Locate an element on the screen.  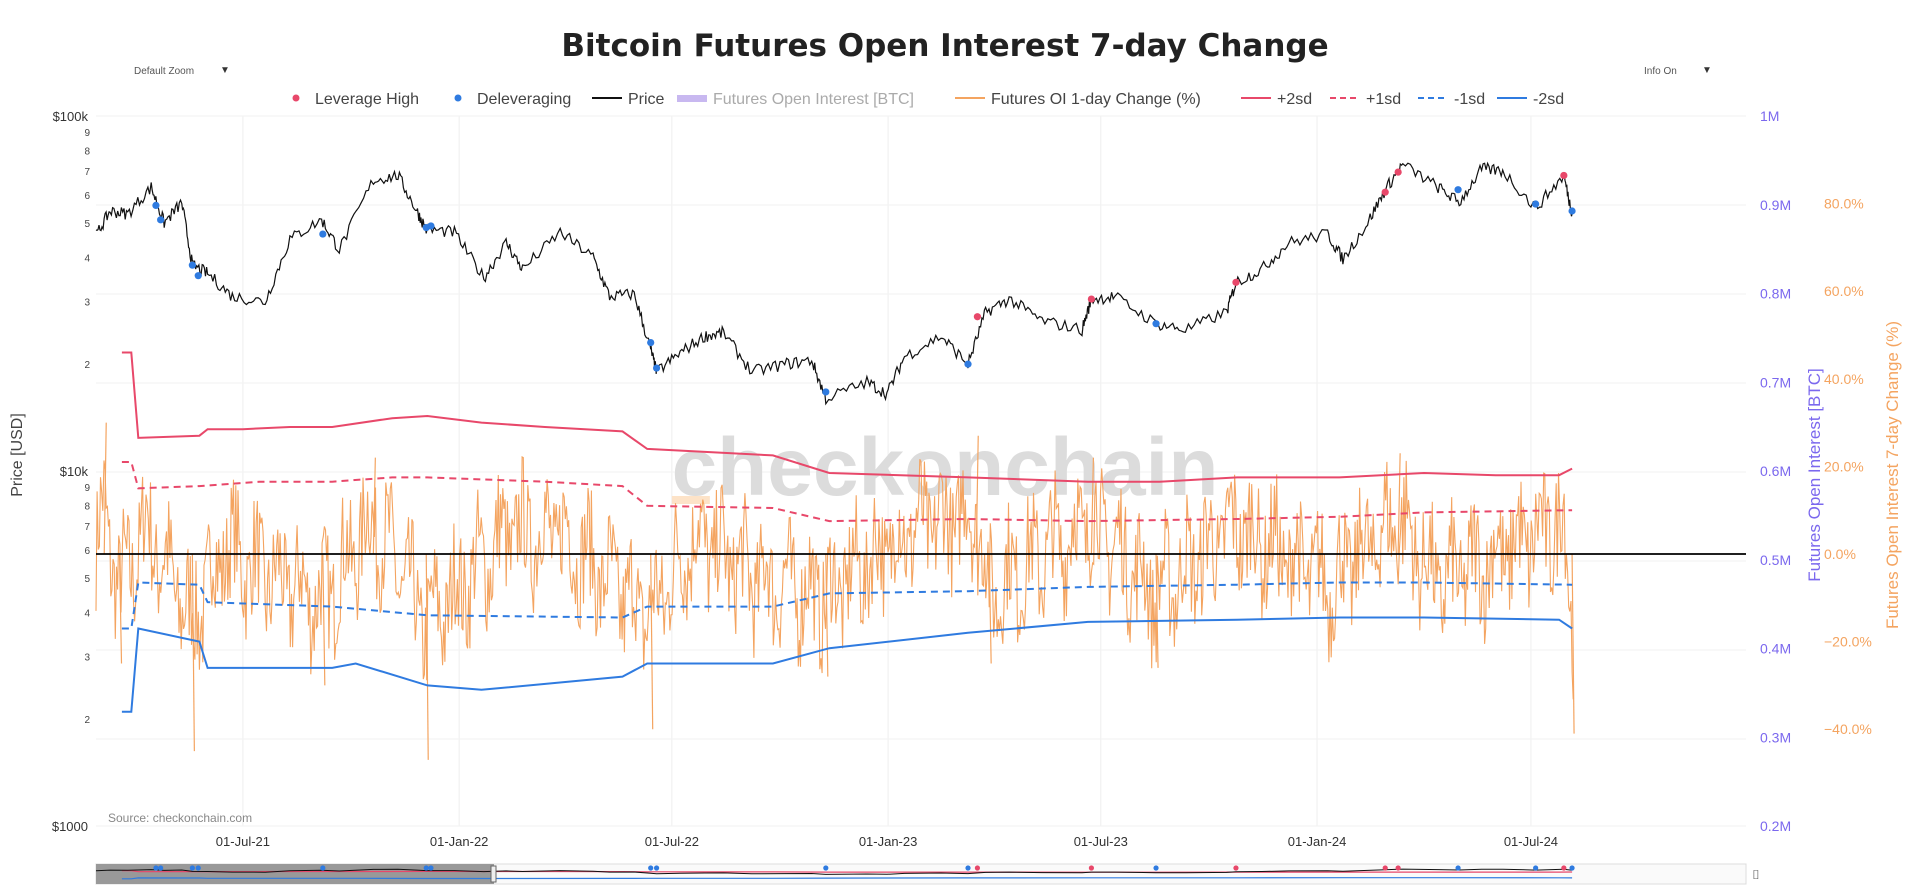
range-slider: ⌷ is located at coordinates (927, 874).